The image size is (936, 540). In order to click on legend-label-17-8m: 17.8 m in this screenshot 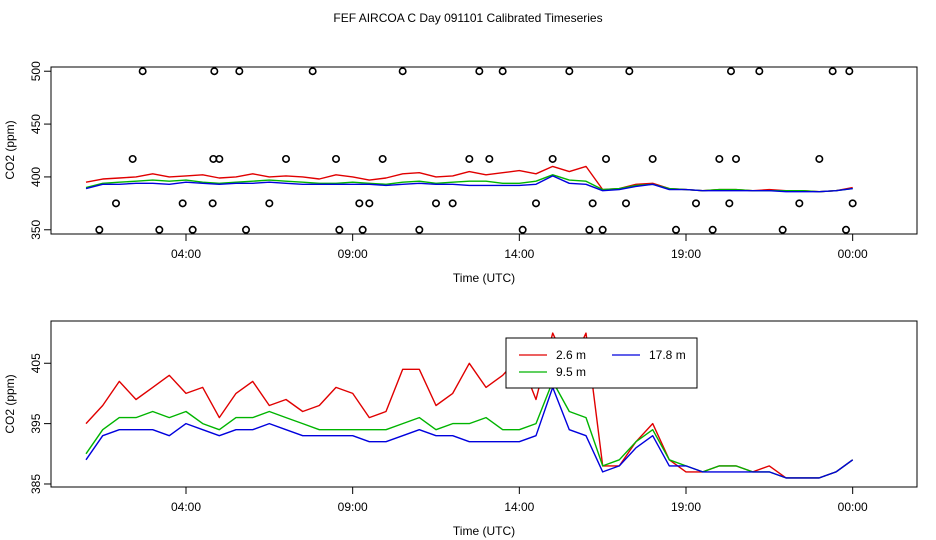, I will do `click(667, 355)`.